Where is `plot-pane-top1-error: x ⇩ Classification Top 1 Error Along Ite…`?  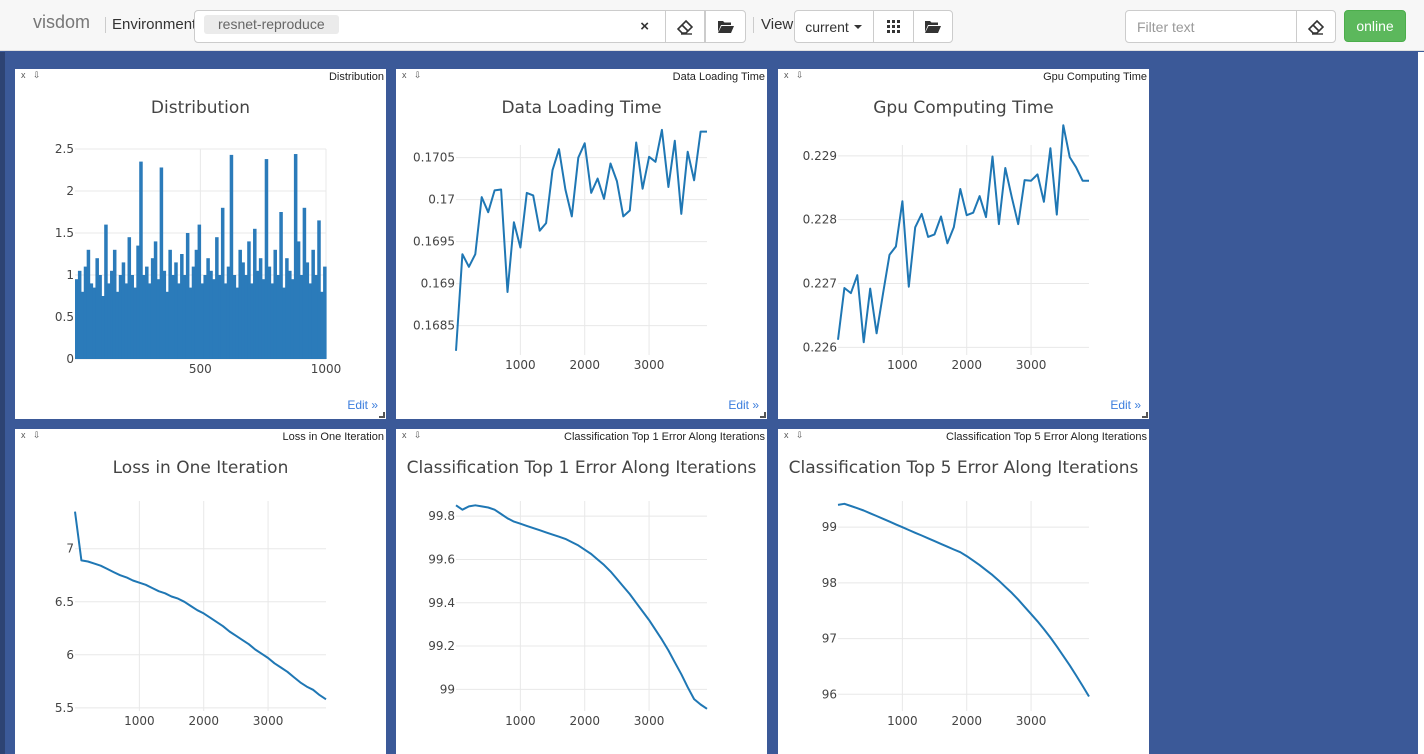
plot-pane-top1-error: x ⇩ Classification Top 1 Error Along Ite… is located at coordinates (581, 591).